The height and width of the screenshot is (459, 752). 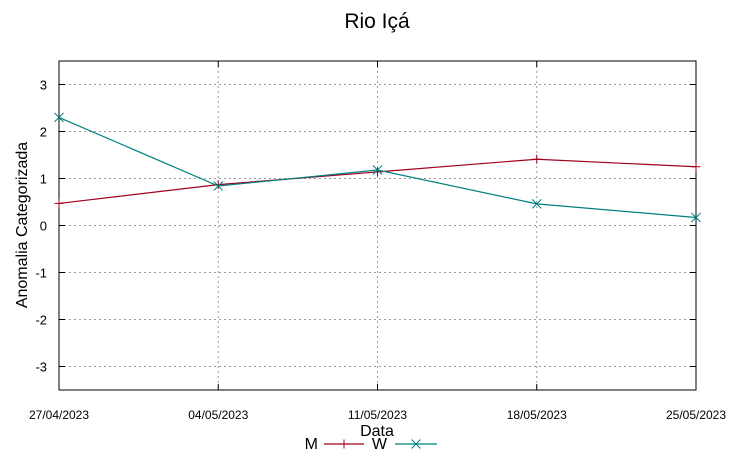 What do you see at coordinates (380, 444) in the screenshot?
I see `legend-label-w: W` at bounding box center [380, 444].